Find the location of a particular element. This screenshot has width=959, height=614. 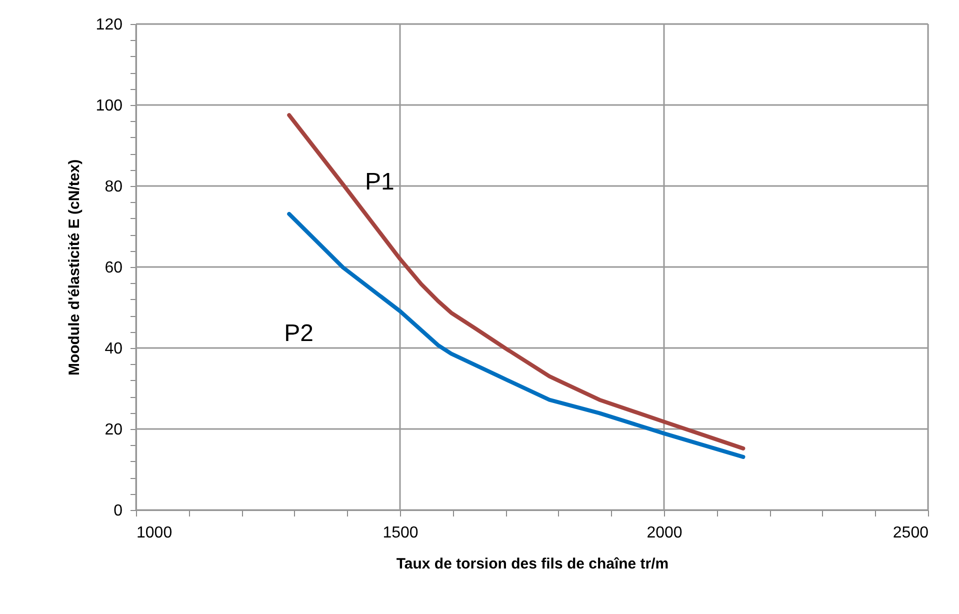

y-tick-label: 0 is located at coordinates (118, 511).